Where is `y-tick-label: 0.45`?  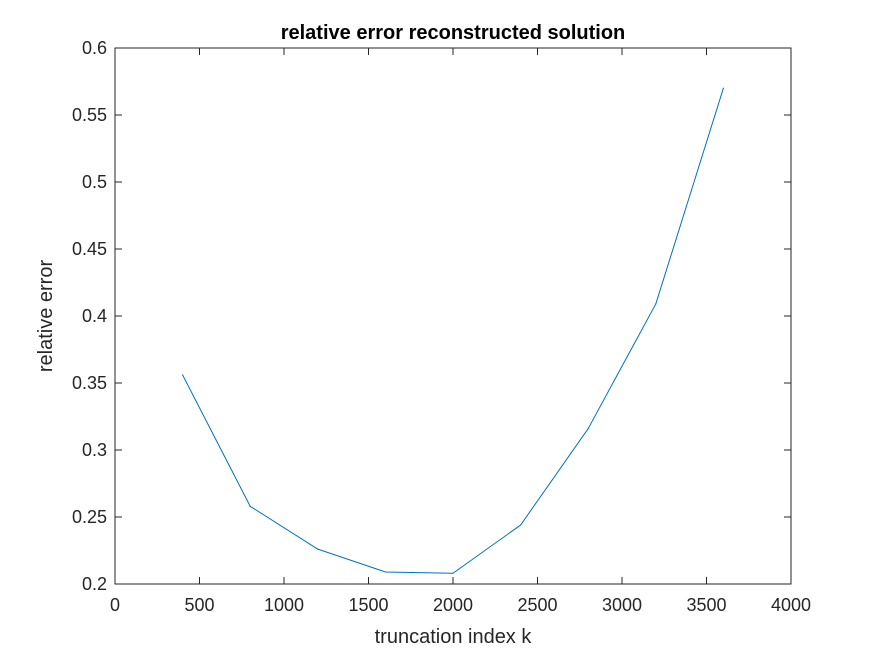 y-tick-label: 0.45 is located at coordinates (89, 249).